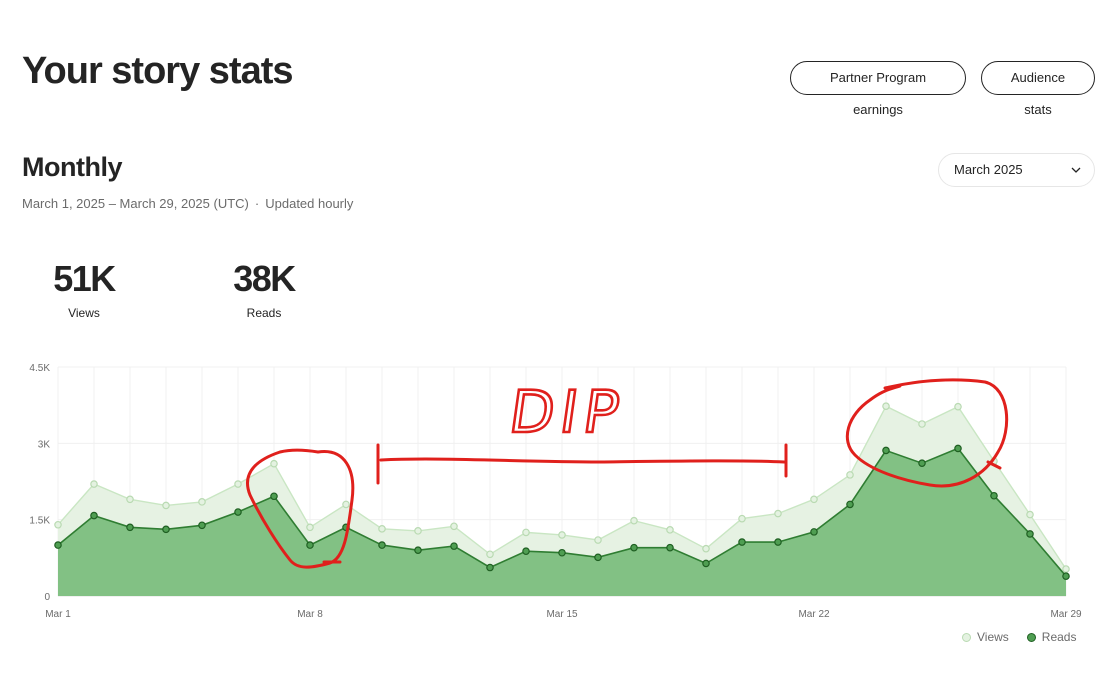 The image size is (1116, 689). What do you see at coordinates (47, 597) in the screenshot?
I see `y-tick-label: 0` at bounding box center [47, 597].